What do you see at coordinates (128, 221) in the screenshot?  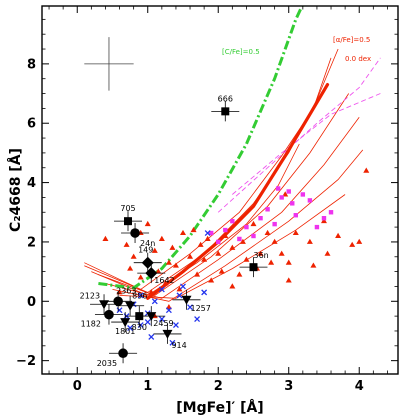 I see `labeled-point-square` at bounding box center [128, 221].